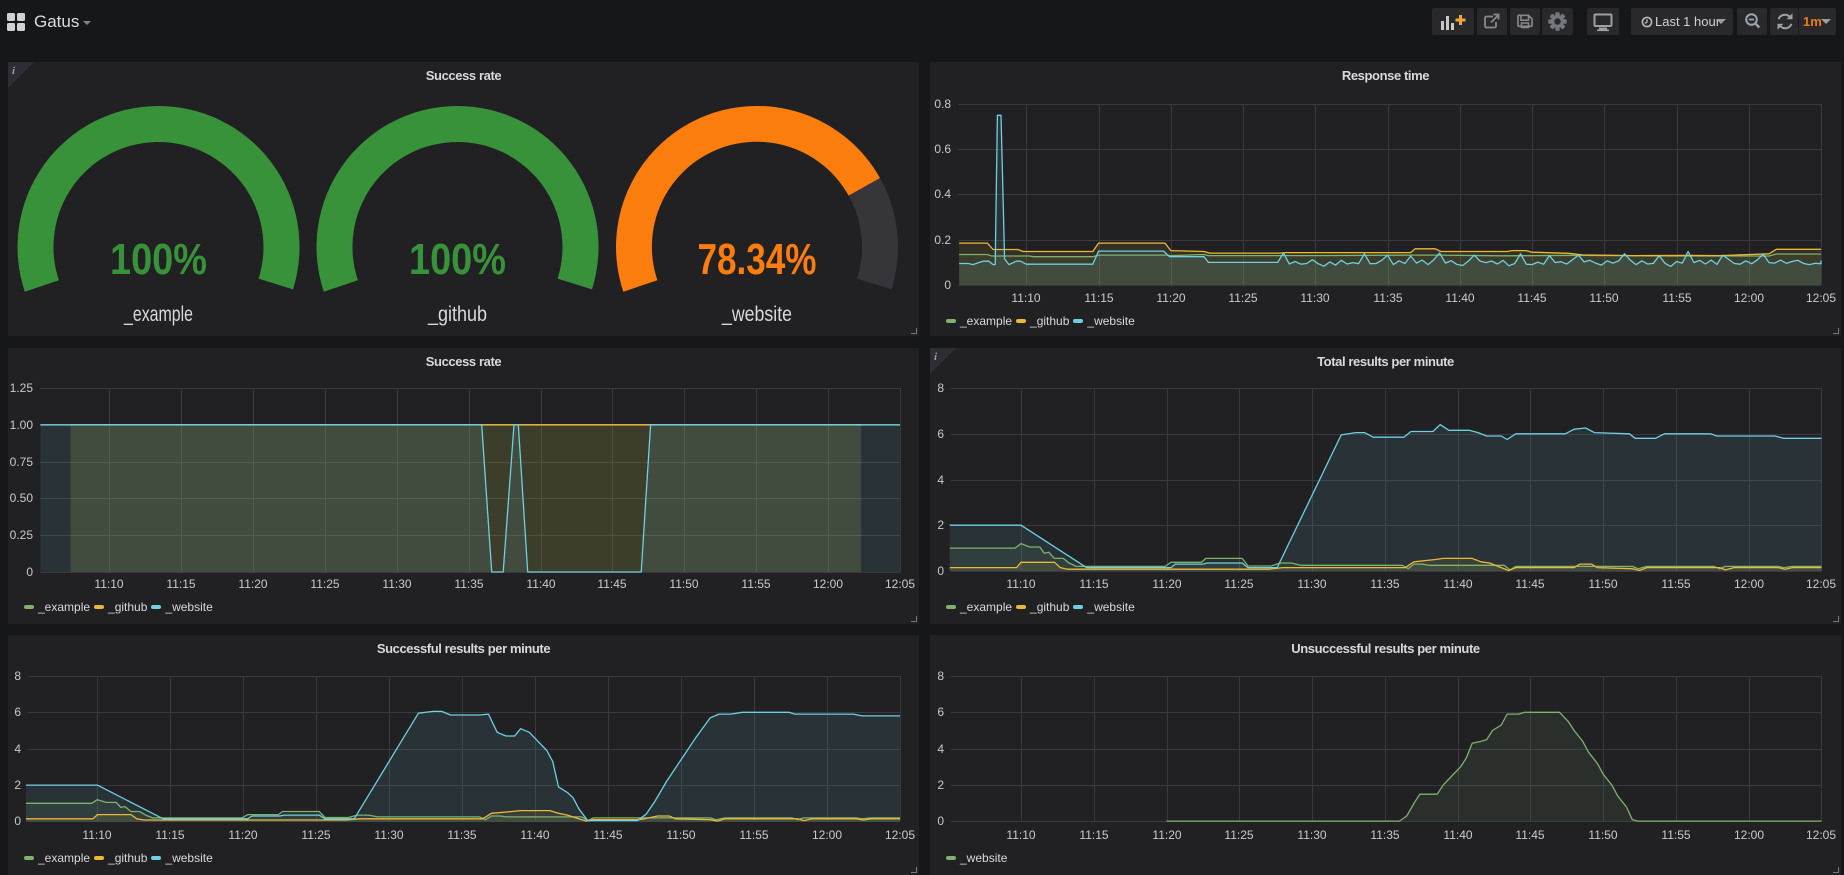 This screenshot has width=1844, height=875. I want to click on svg-text: 1.00, so click(22, 425).